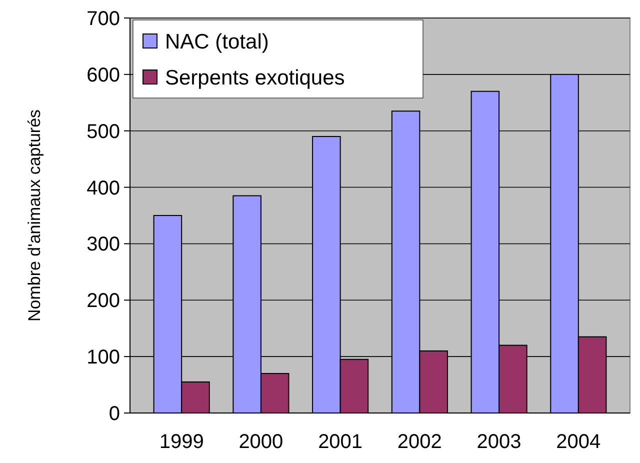  What do you see at coordinates (103, 245) in the screenshot?
I see `y-tick-label: 300` at bounding box center [103, 245].